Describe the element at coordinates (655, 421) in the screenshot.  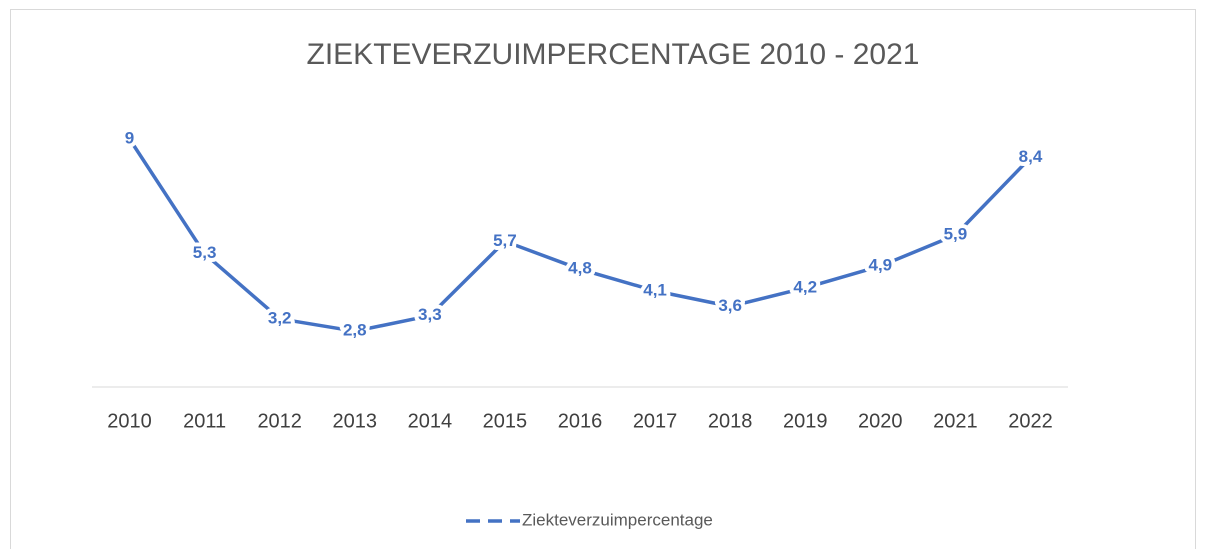
I see `x-tick-label: 2017` at that location.